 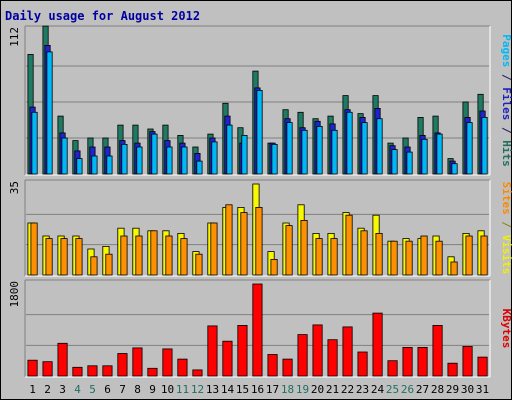 I want to click on x-tick-day-27: 27, so click(x=422, y=389).